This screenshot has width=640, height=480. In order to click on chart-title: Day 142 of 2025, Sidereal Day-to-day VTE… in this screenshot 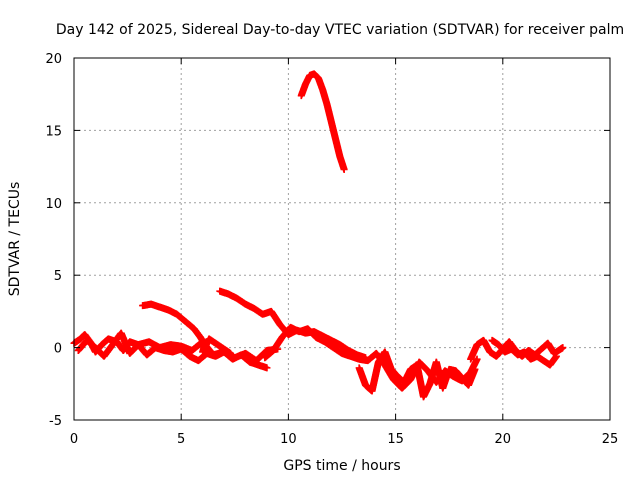, I will do `click(340, 30)`.